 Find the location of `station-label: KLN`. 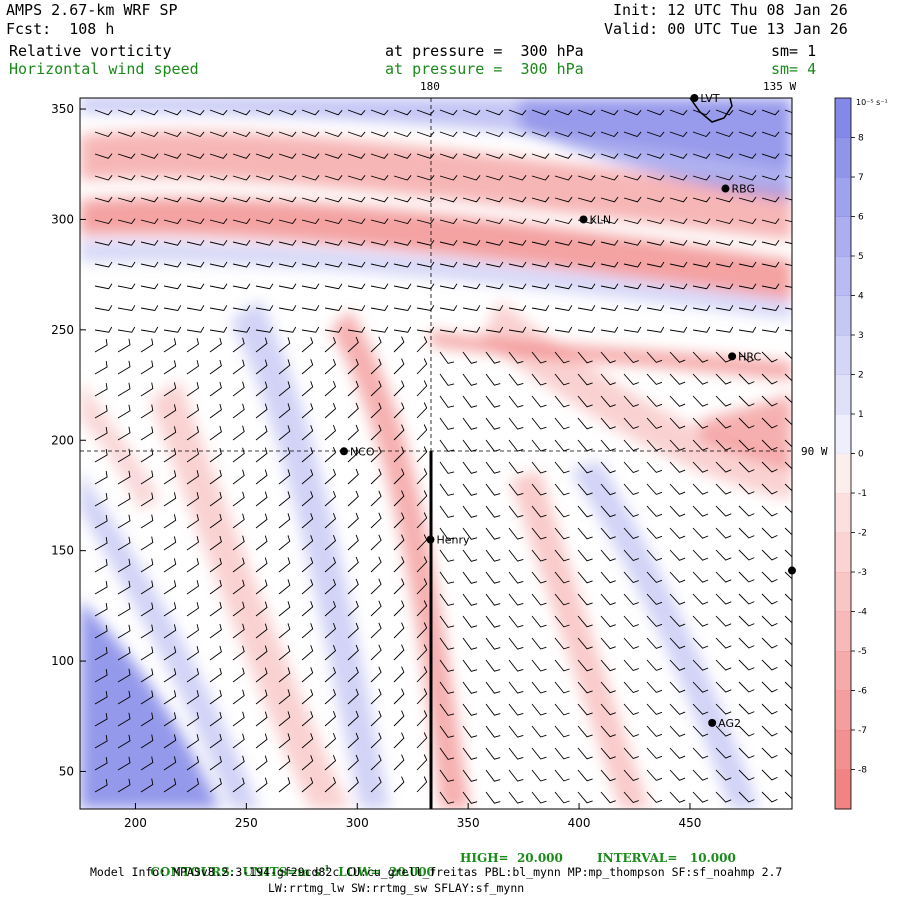

station-label: KLN is located at coordinates (601, 219).